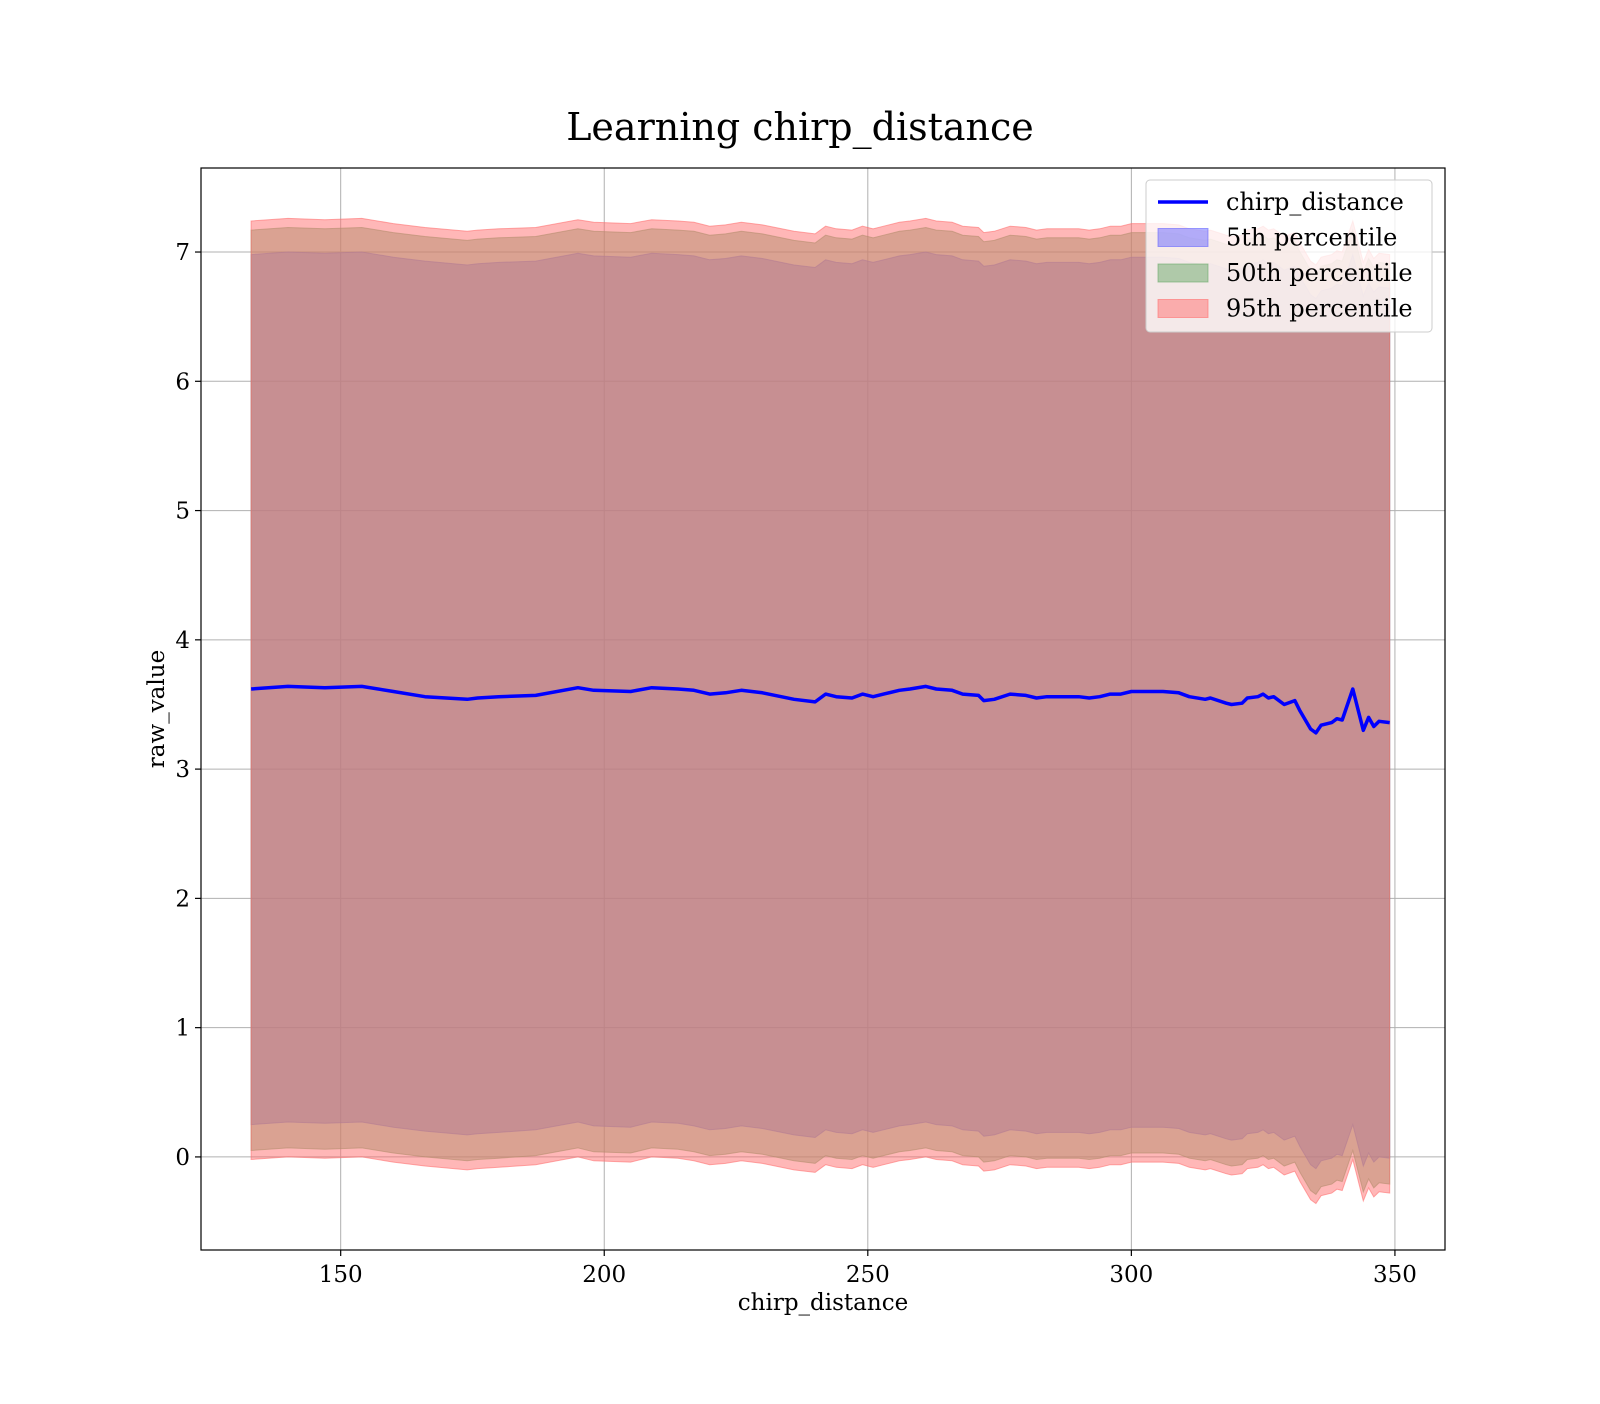 Image resolution: width=1600 pixels, height=1404 pixels. I want to click on legend-box, so click(1289, 256).